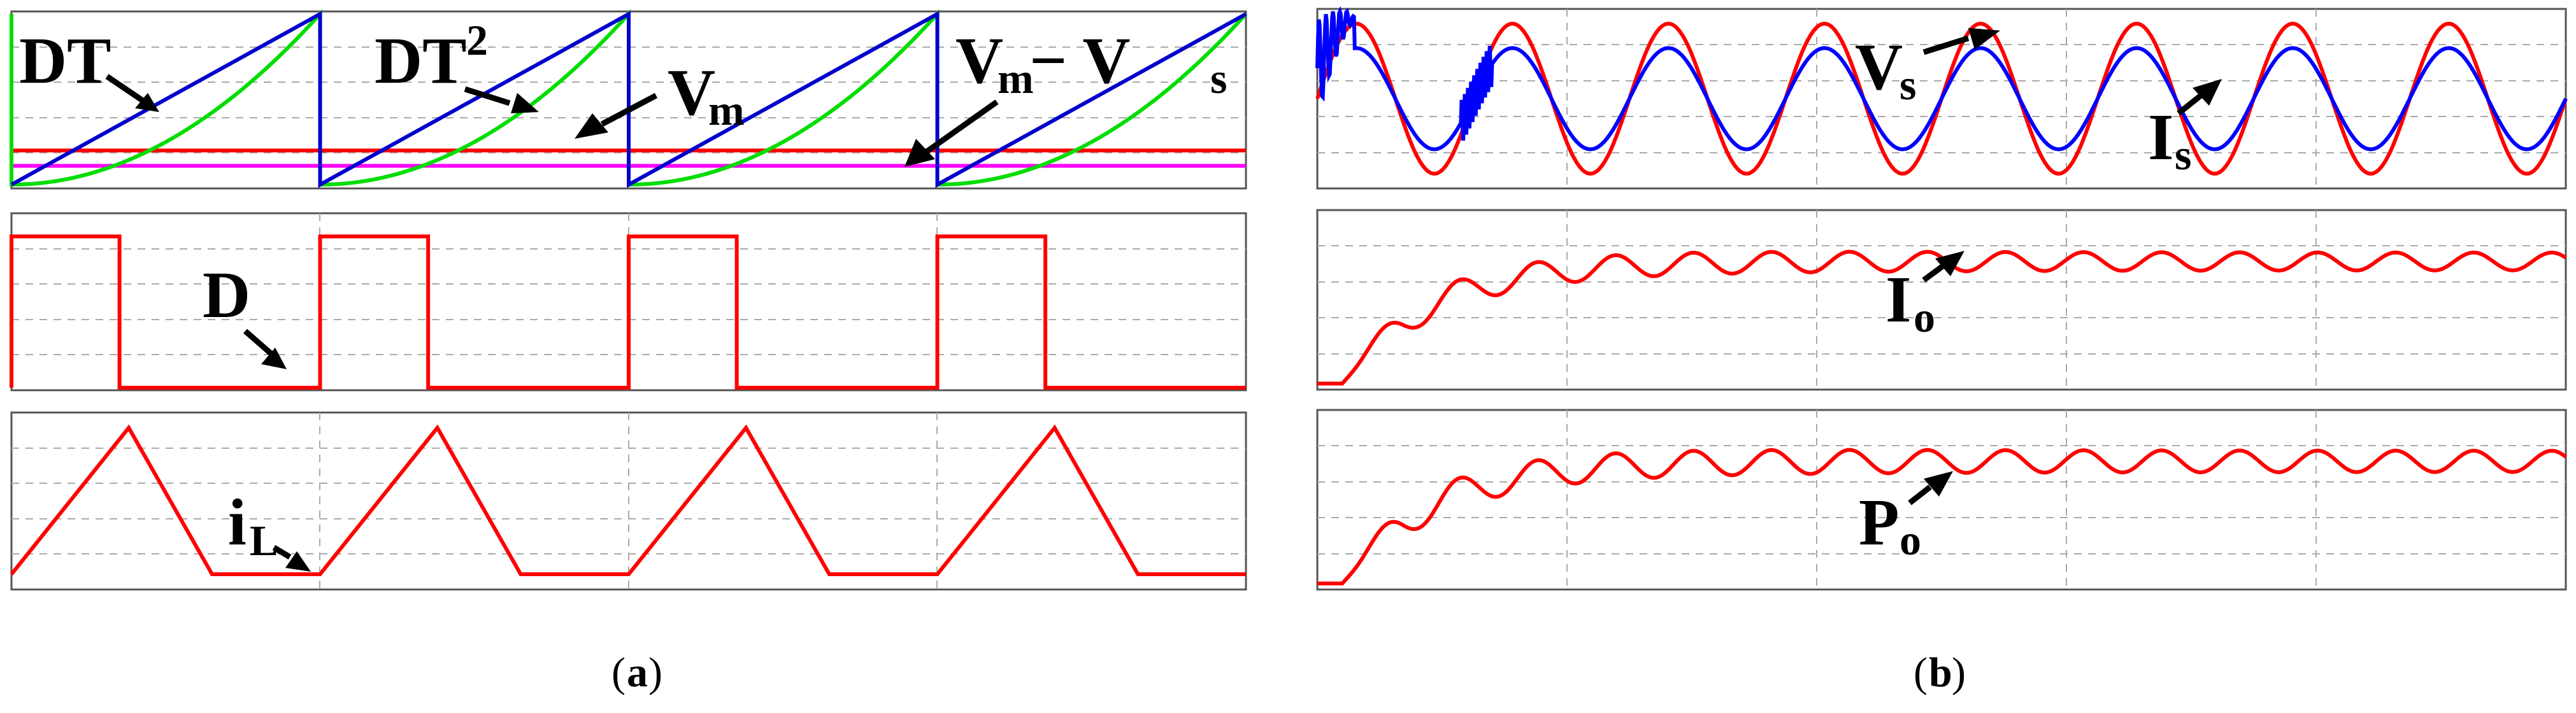 The width and height of the screenshot is (2576, 713). I want to click on annotation-is-subscript: s, so click(2183, 155).